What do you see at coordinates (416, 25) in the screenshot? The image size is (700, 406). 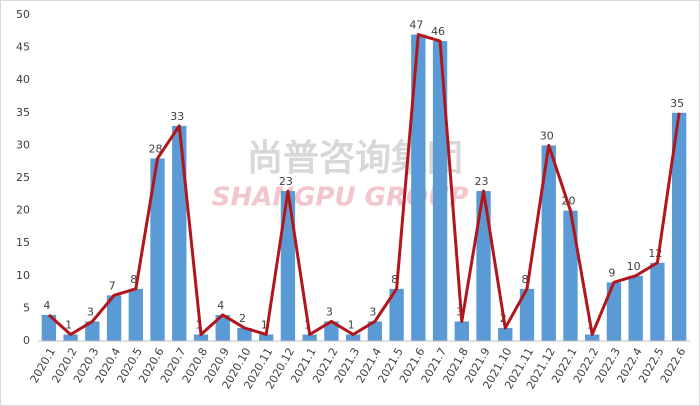 I see `data-label: 47` at bounding box center [416, 25].